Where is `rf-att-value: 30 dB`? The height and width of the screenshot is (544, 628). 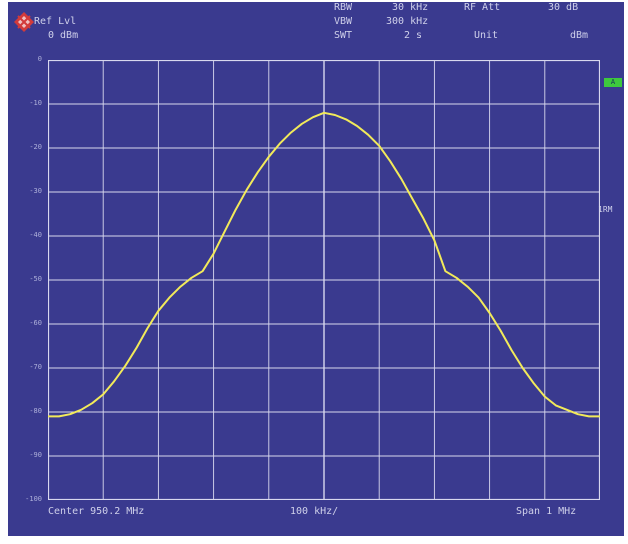 rf-att-value: 30 dB is located at coordinates (563, 7).